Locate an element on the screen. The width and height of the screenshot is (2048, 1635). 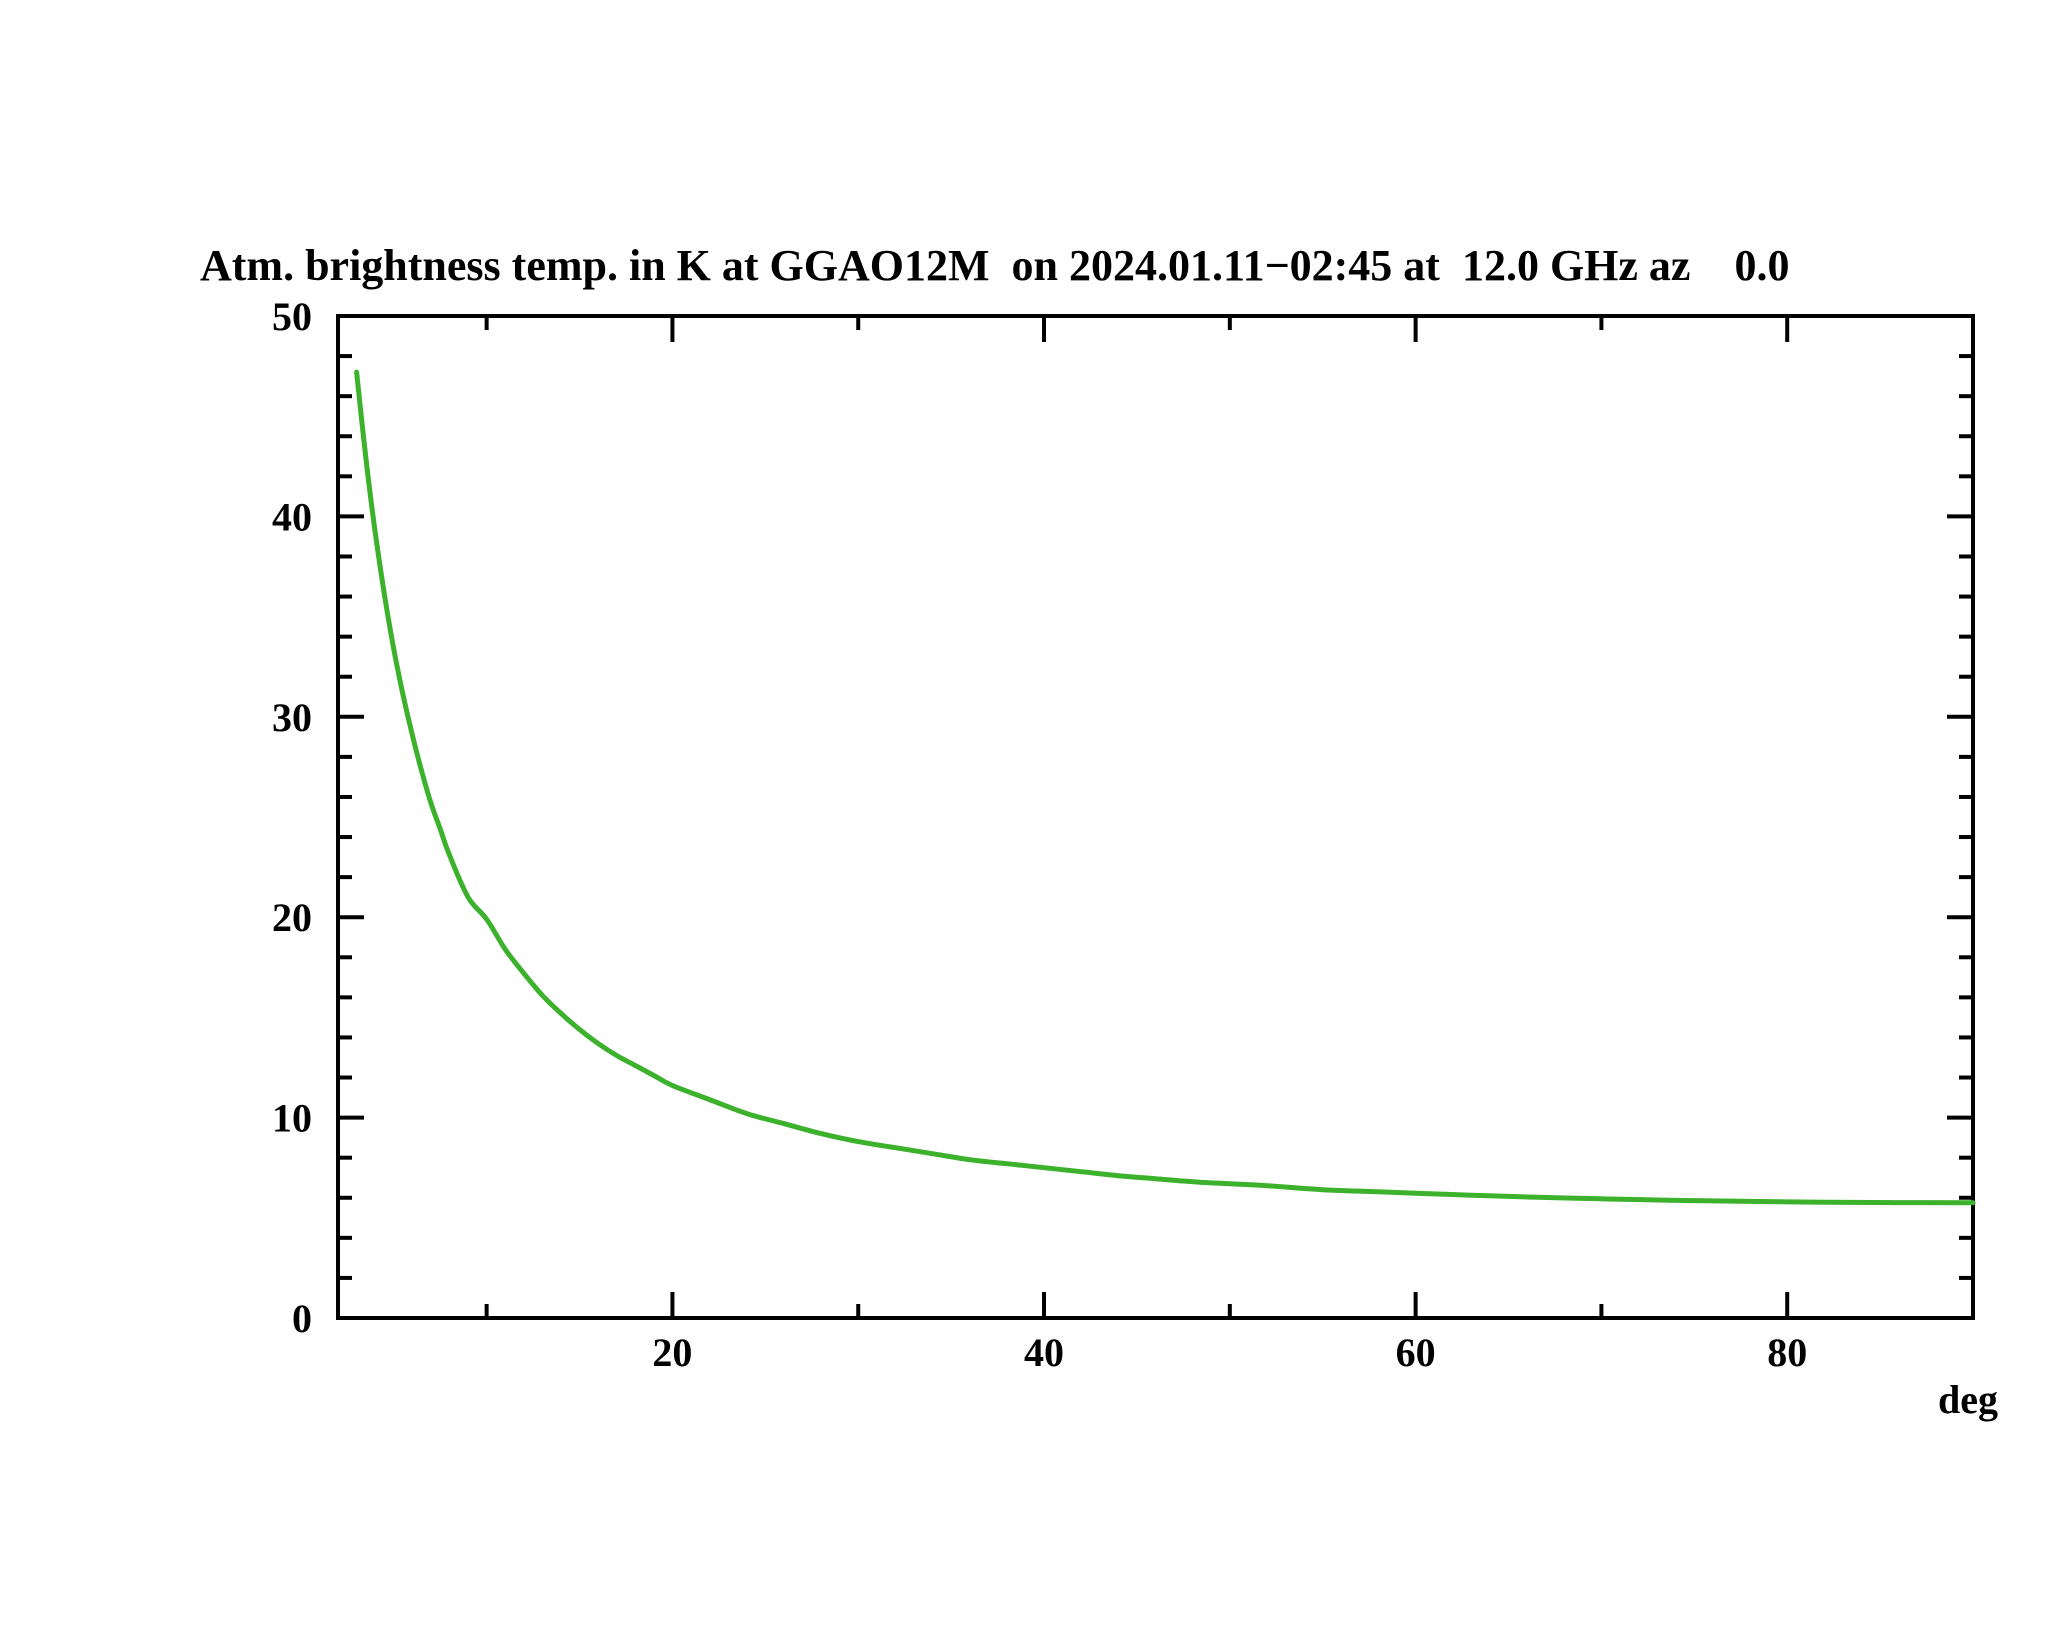
x-tick-label: 40 is located at coordinates (1044, 1352).